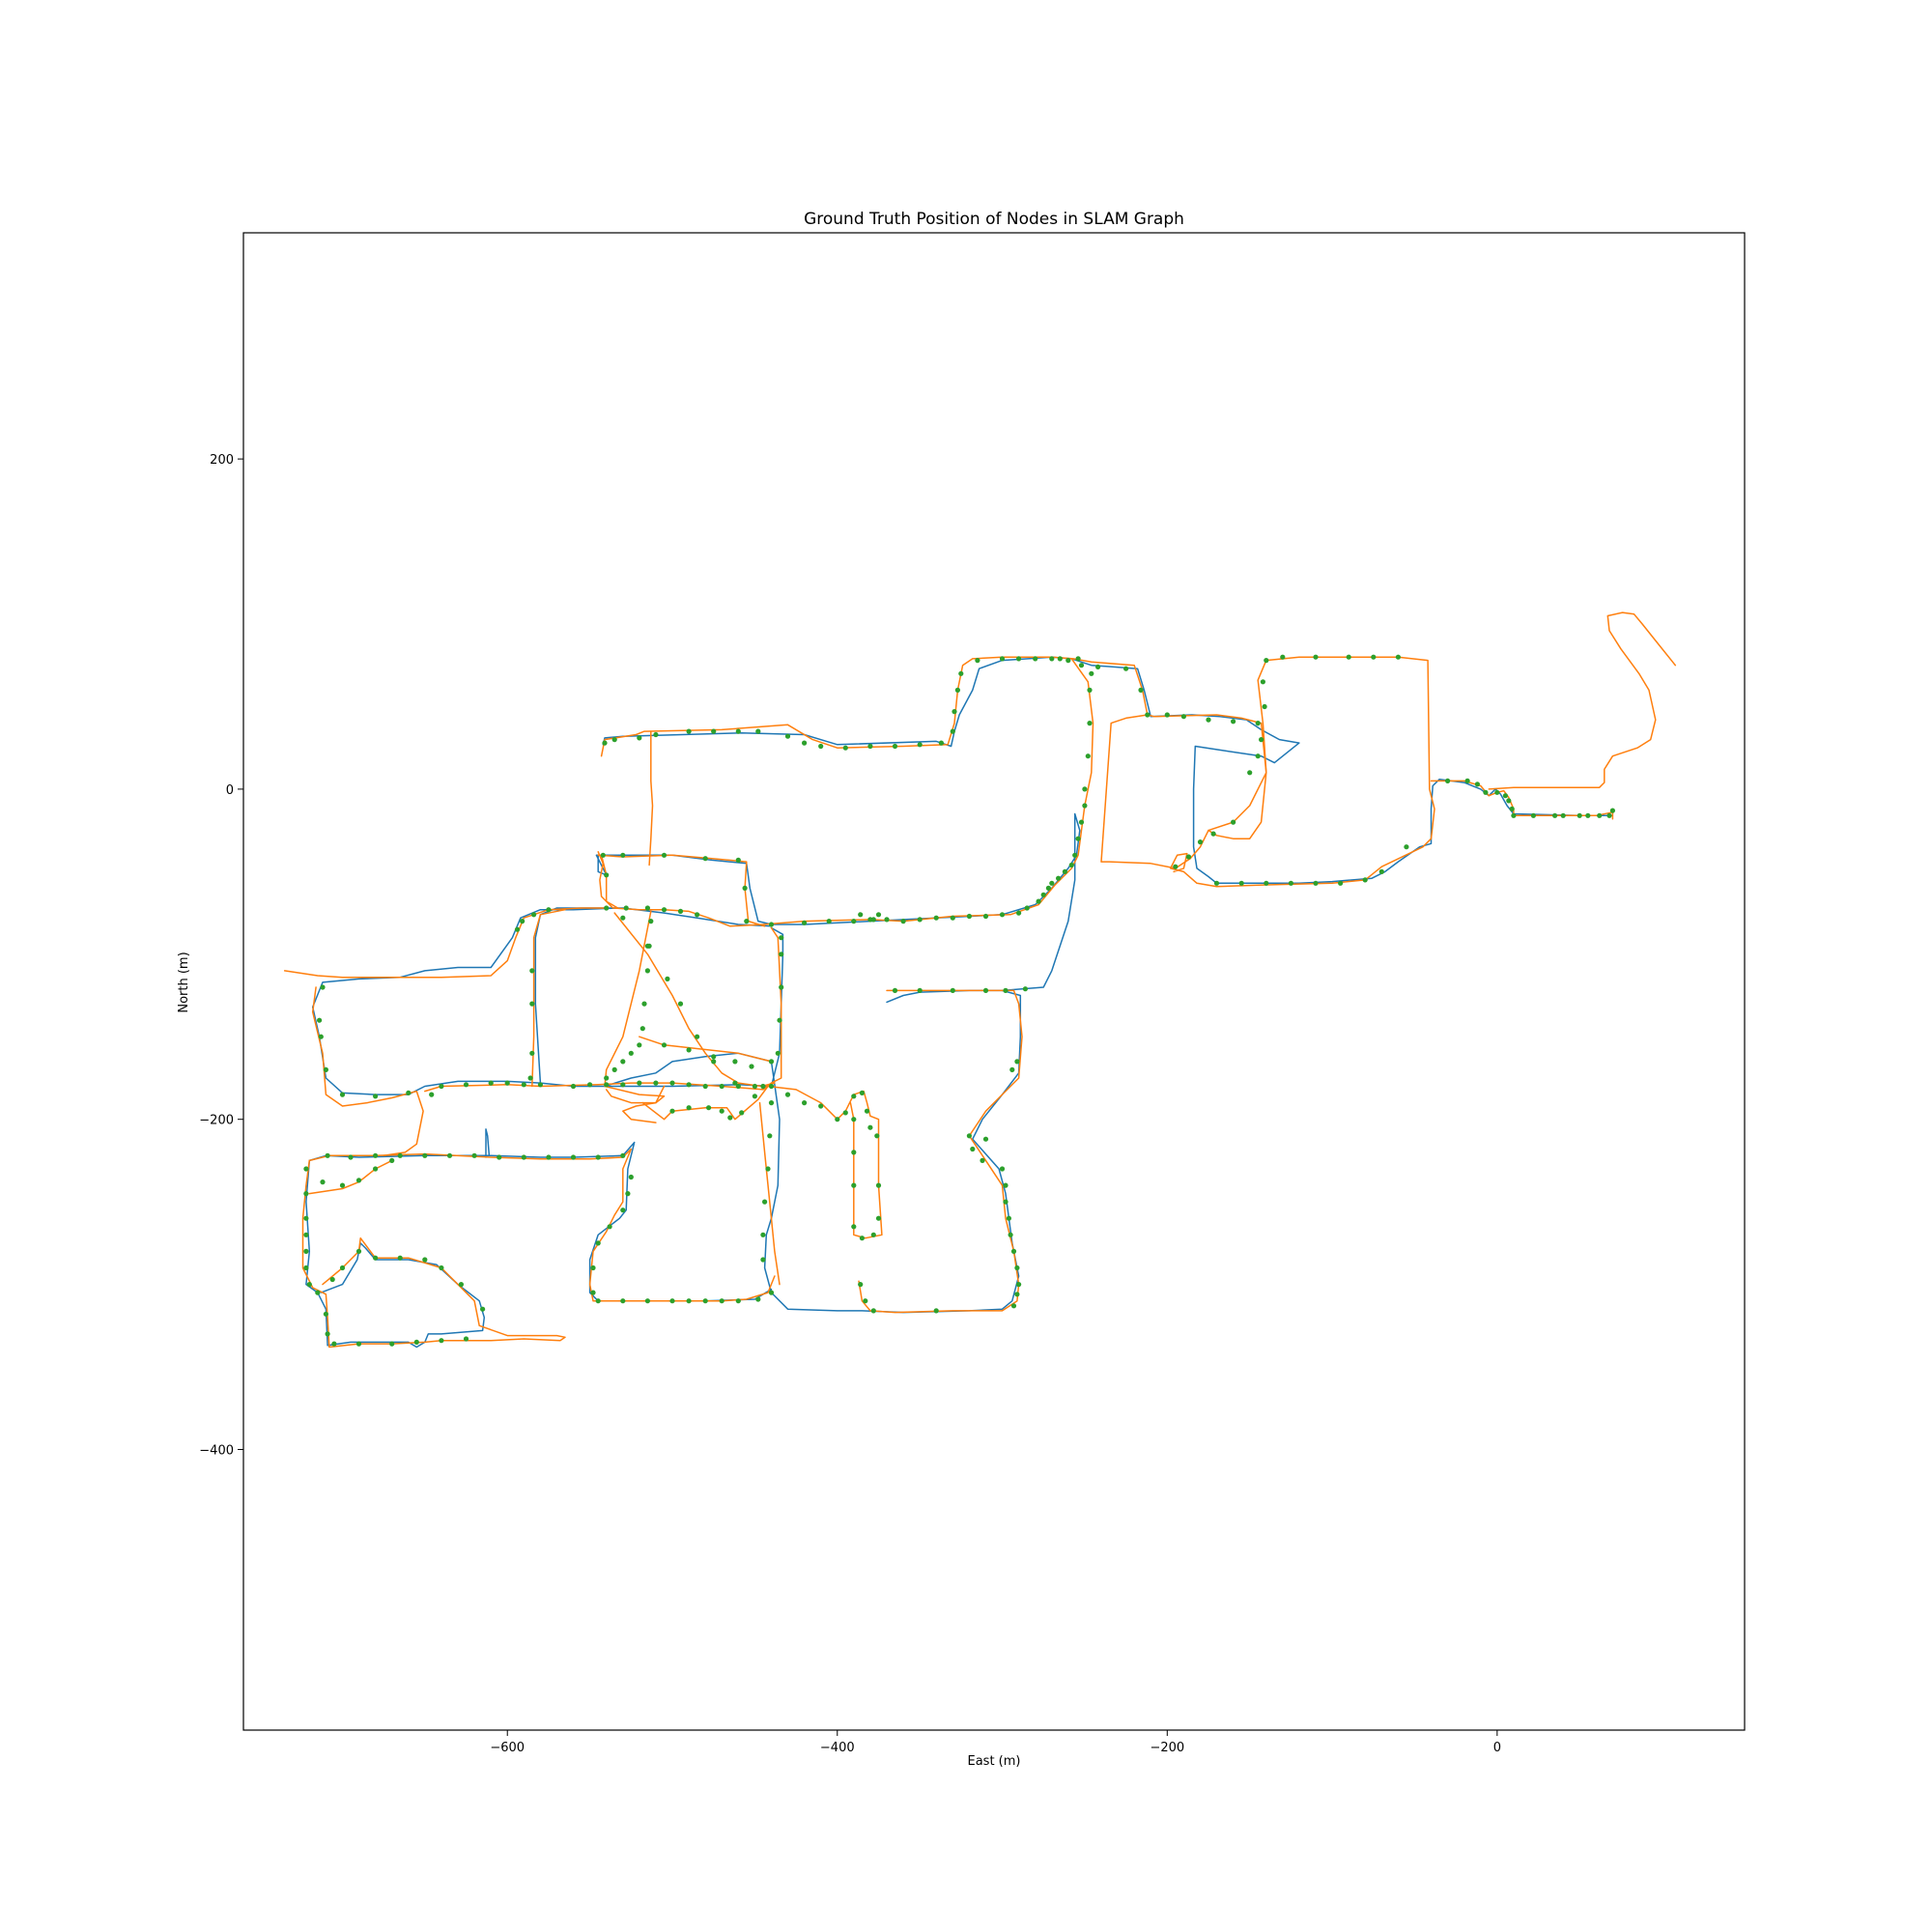  Describe the element at coordinates (995, 1761) in the screenshot. I see `x-axis-label: East (m)` at that location.